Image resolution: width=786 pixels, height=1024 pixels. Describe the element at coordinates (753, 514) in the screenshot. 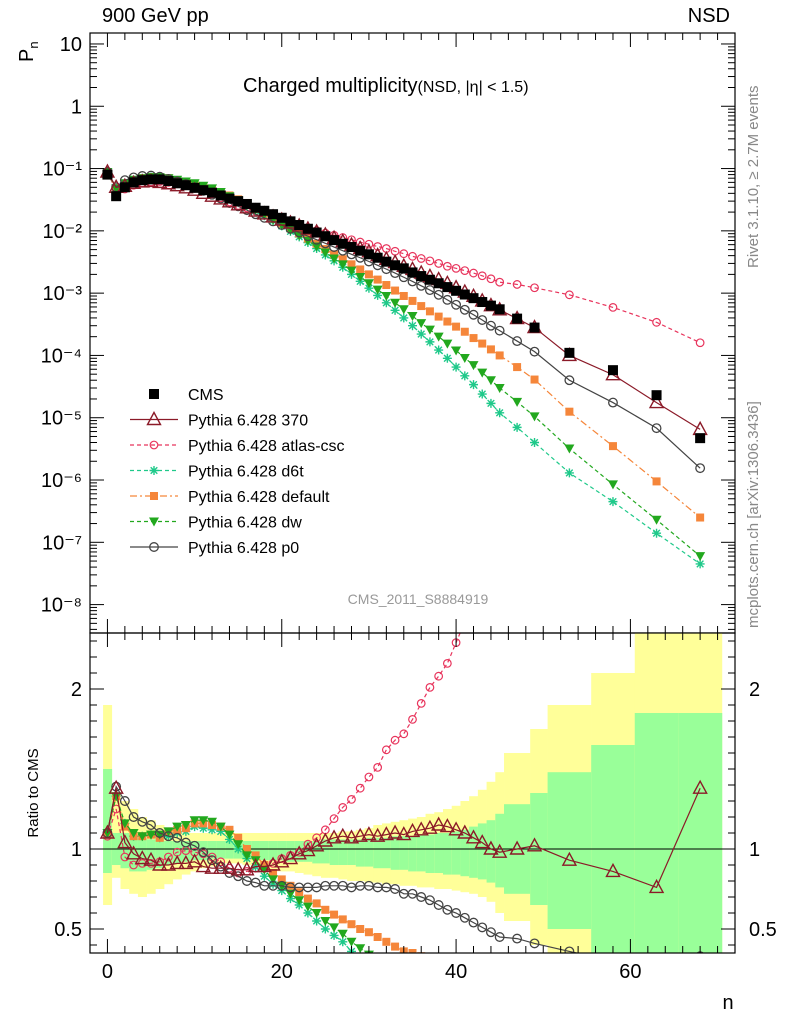

I see `mcplots-side-label: mcplots.cern.ch [arXiv:1306.3436]` at that location.